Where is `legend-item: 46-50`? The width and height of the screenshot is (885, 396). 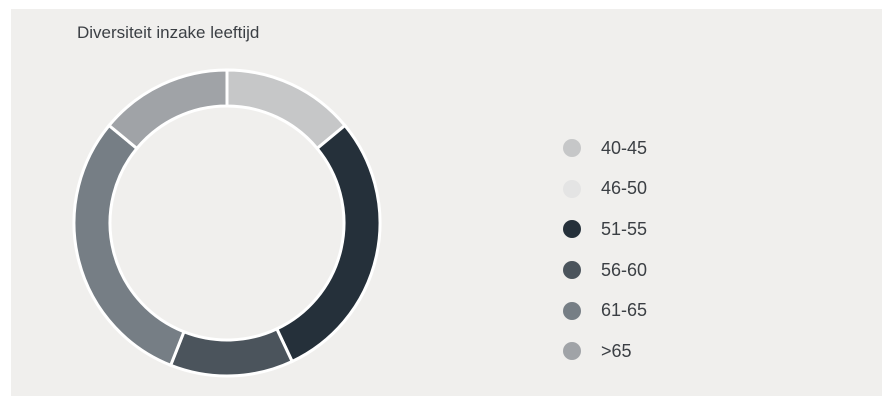
legend-item: 46-50 is located at coordinates (605, 189).